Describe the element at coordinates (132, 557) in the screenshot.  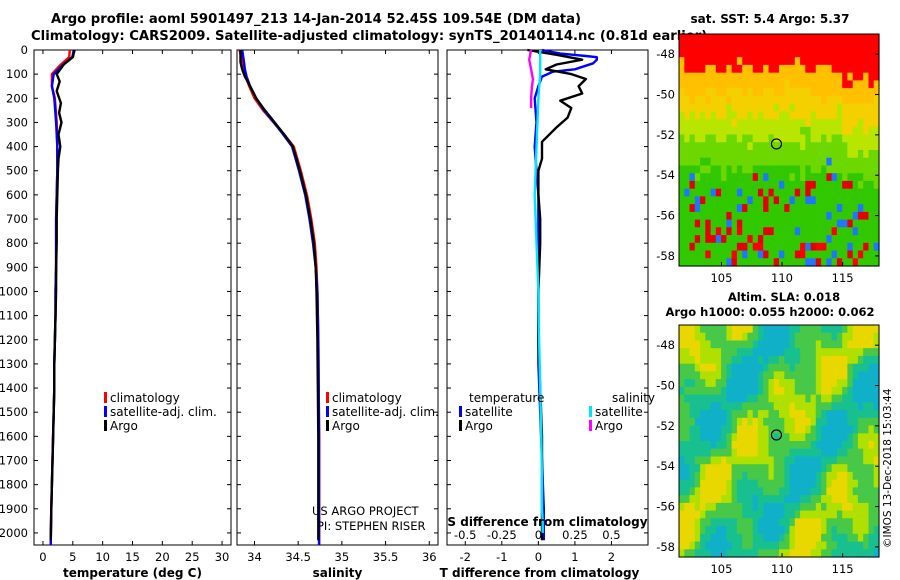
I see `temperature-xtick-label-15: 15` at that location.